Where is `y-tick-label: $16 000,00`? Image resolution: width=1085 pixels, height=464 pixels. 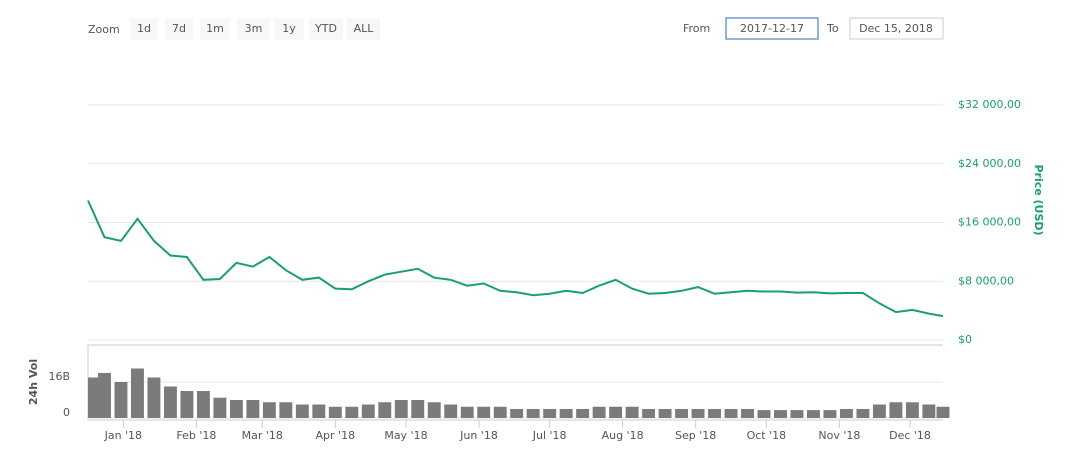 y-tick-label: $16 000,00 is located at coordinates (989, 222).